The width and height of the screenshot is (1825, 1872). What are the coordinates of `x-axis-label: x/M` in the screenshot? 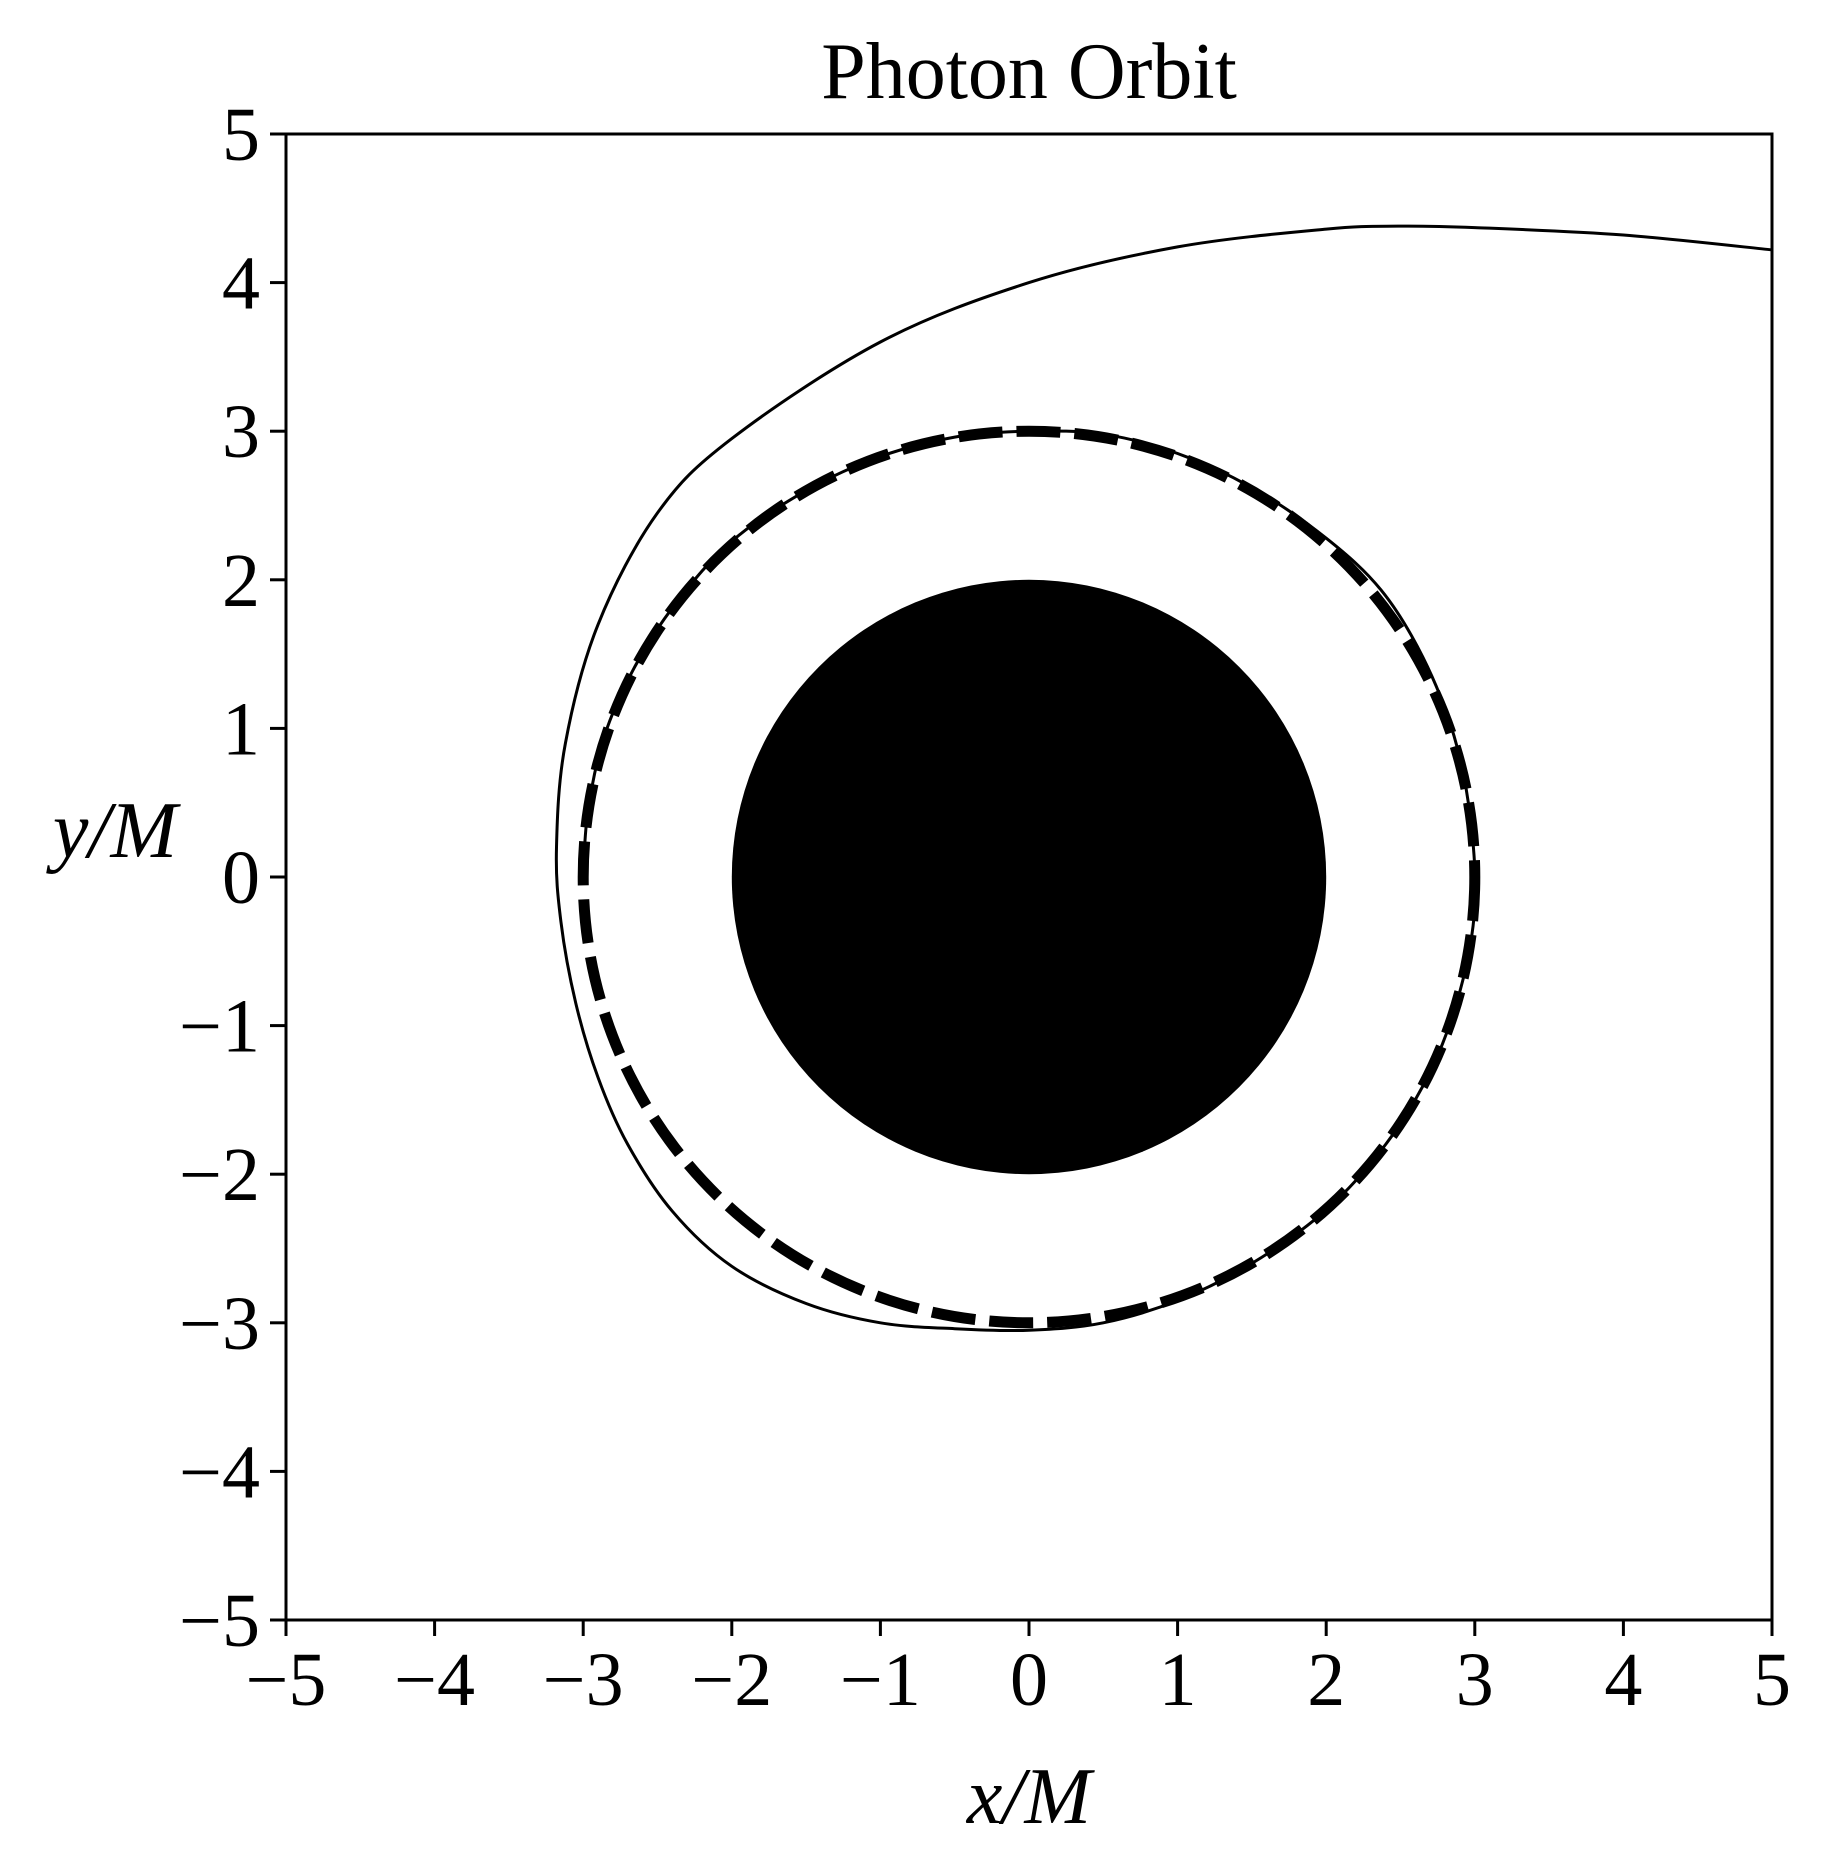 It's located at (1031, 1797).